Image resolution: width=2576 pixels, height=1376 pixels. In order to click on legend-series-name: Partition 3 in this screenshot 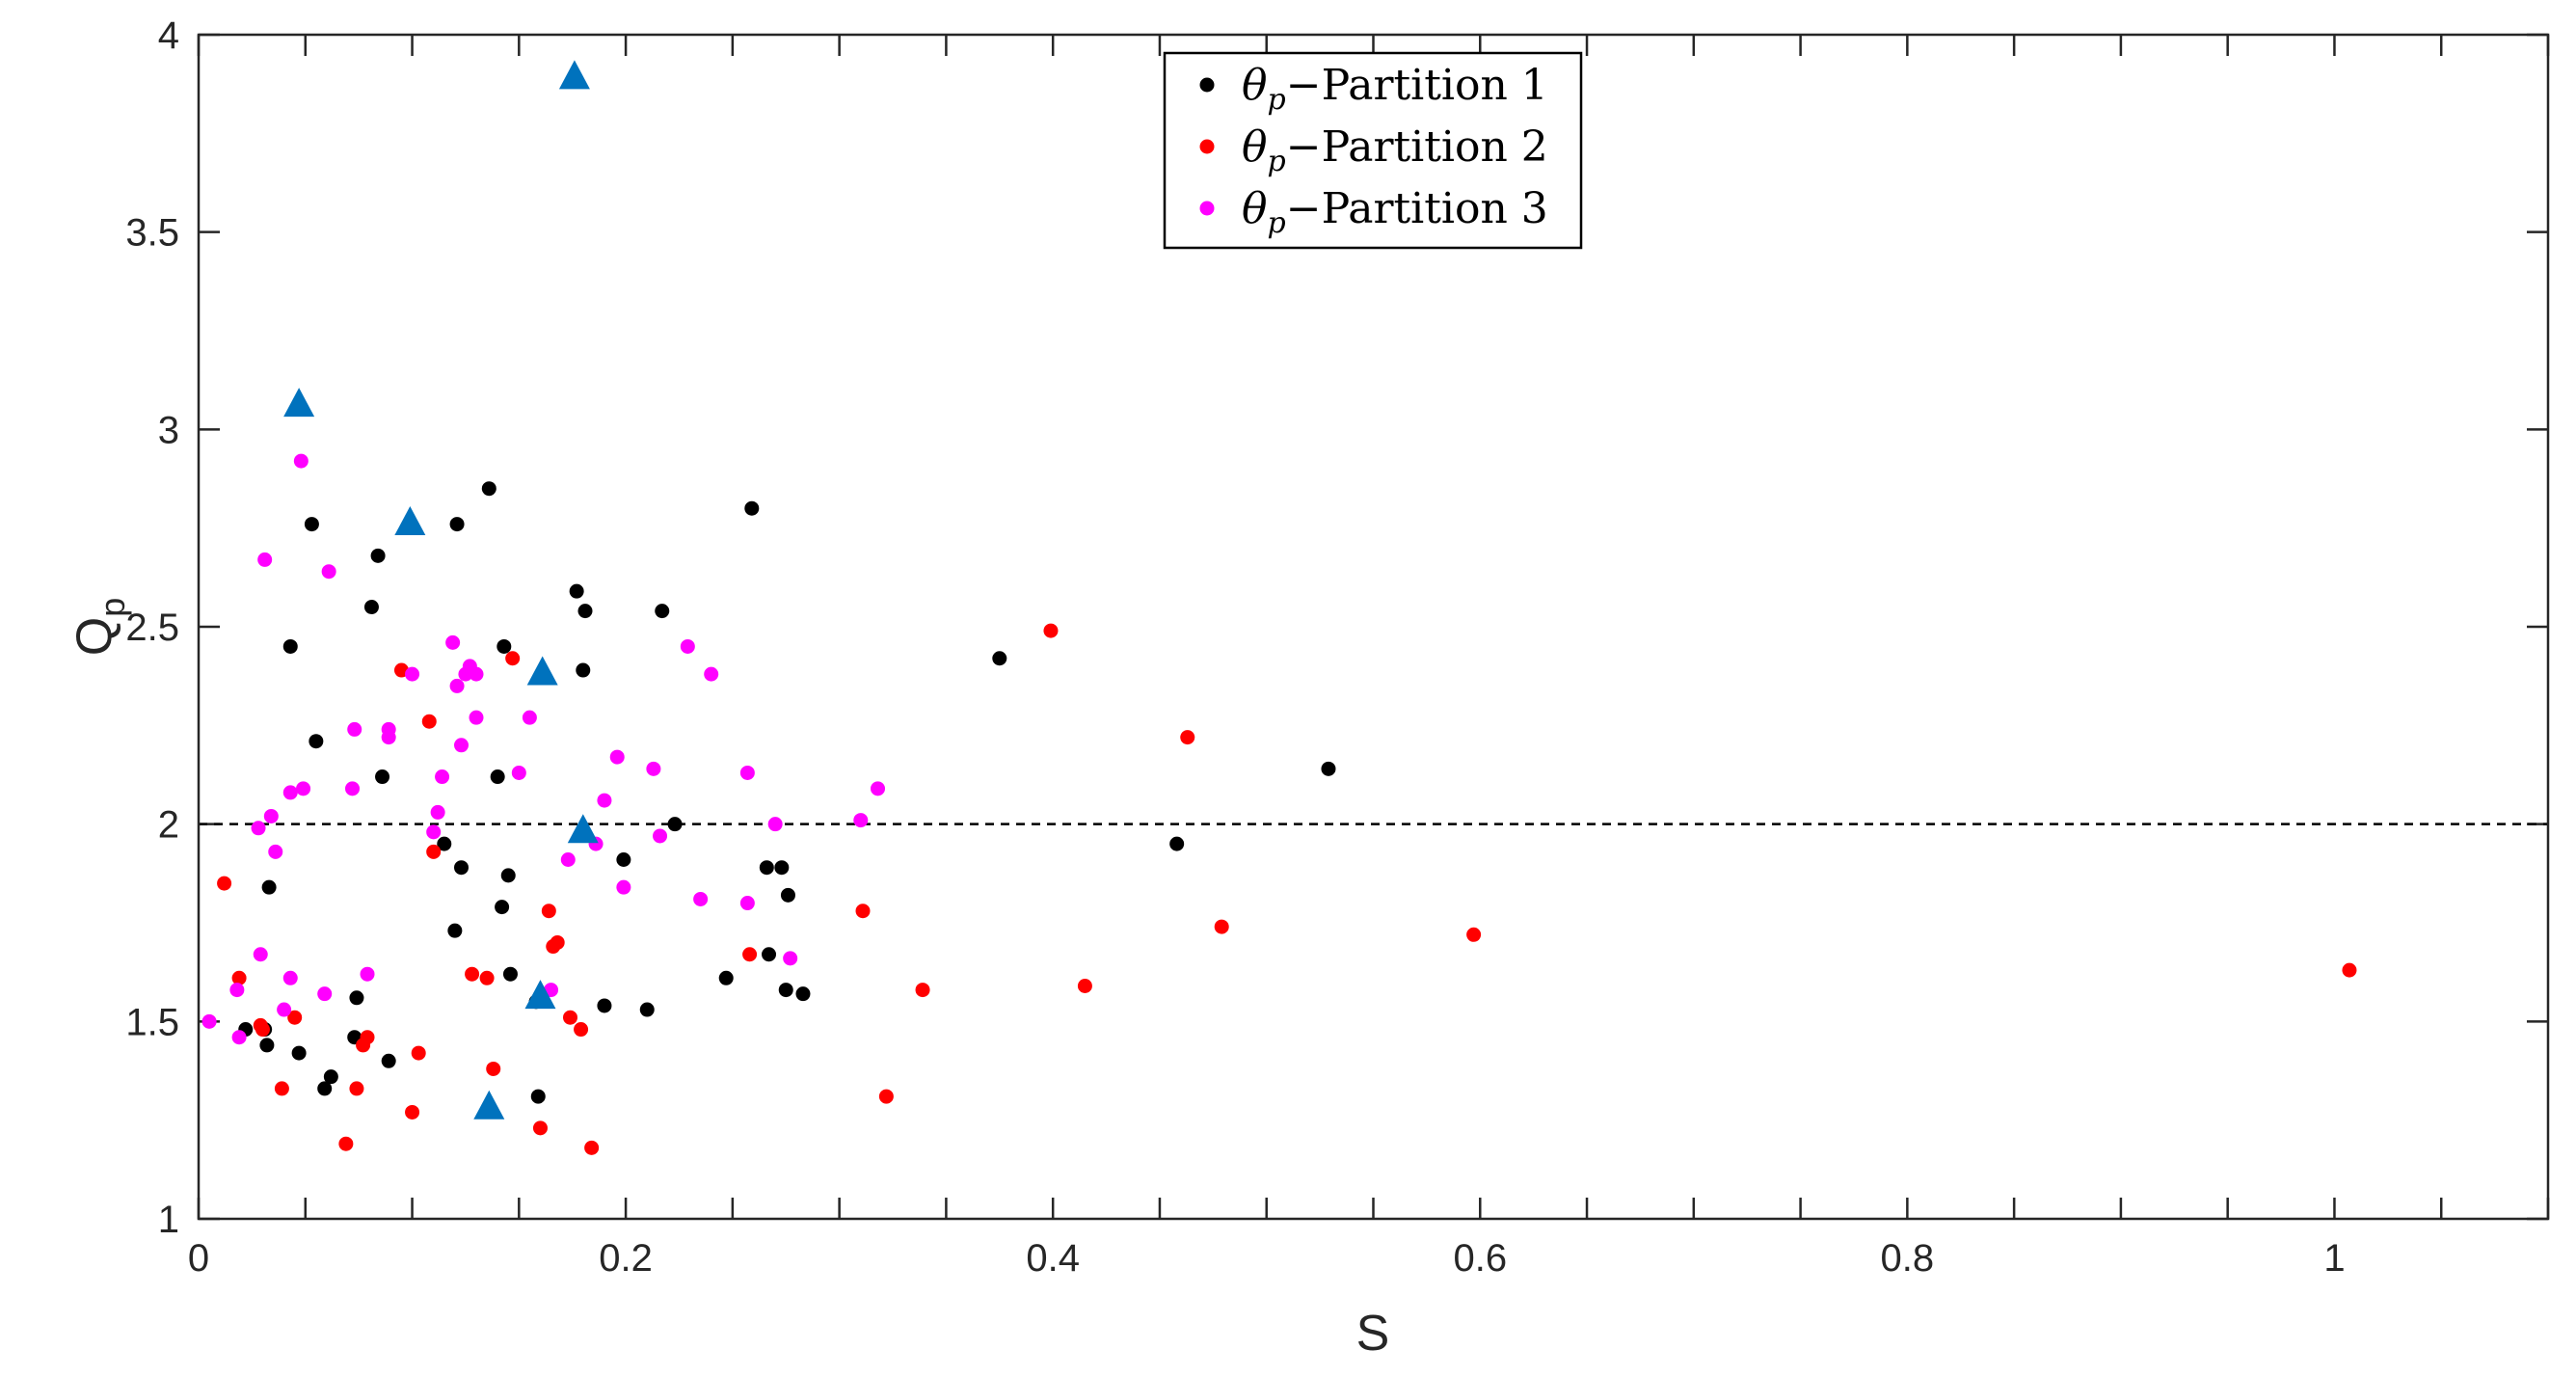, I will do `click(1435, 208)`.